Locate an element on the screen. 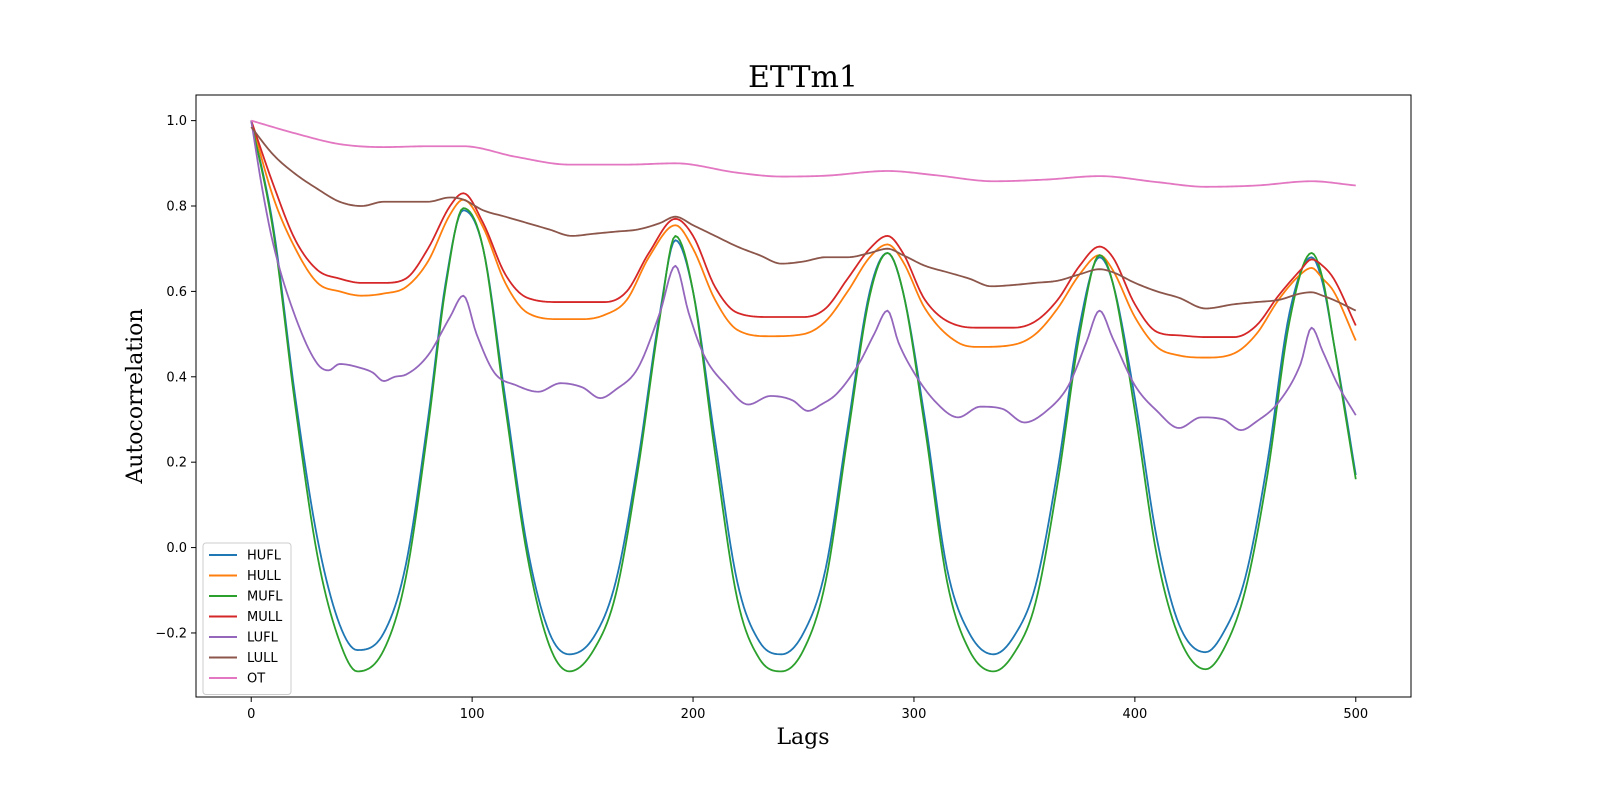 This screenshot has height=800, width=1600. x-tick-label: 100 is located at coordinates (472, 714).